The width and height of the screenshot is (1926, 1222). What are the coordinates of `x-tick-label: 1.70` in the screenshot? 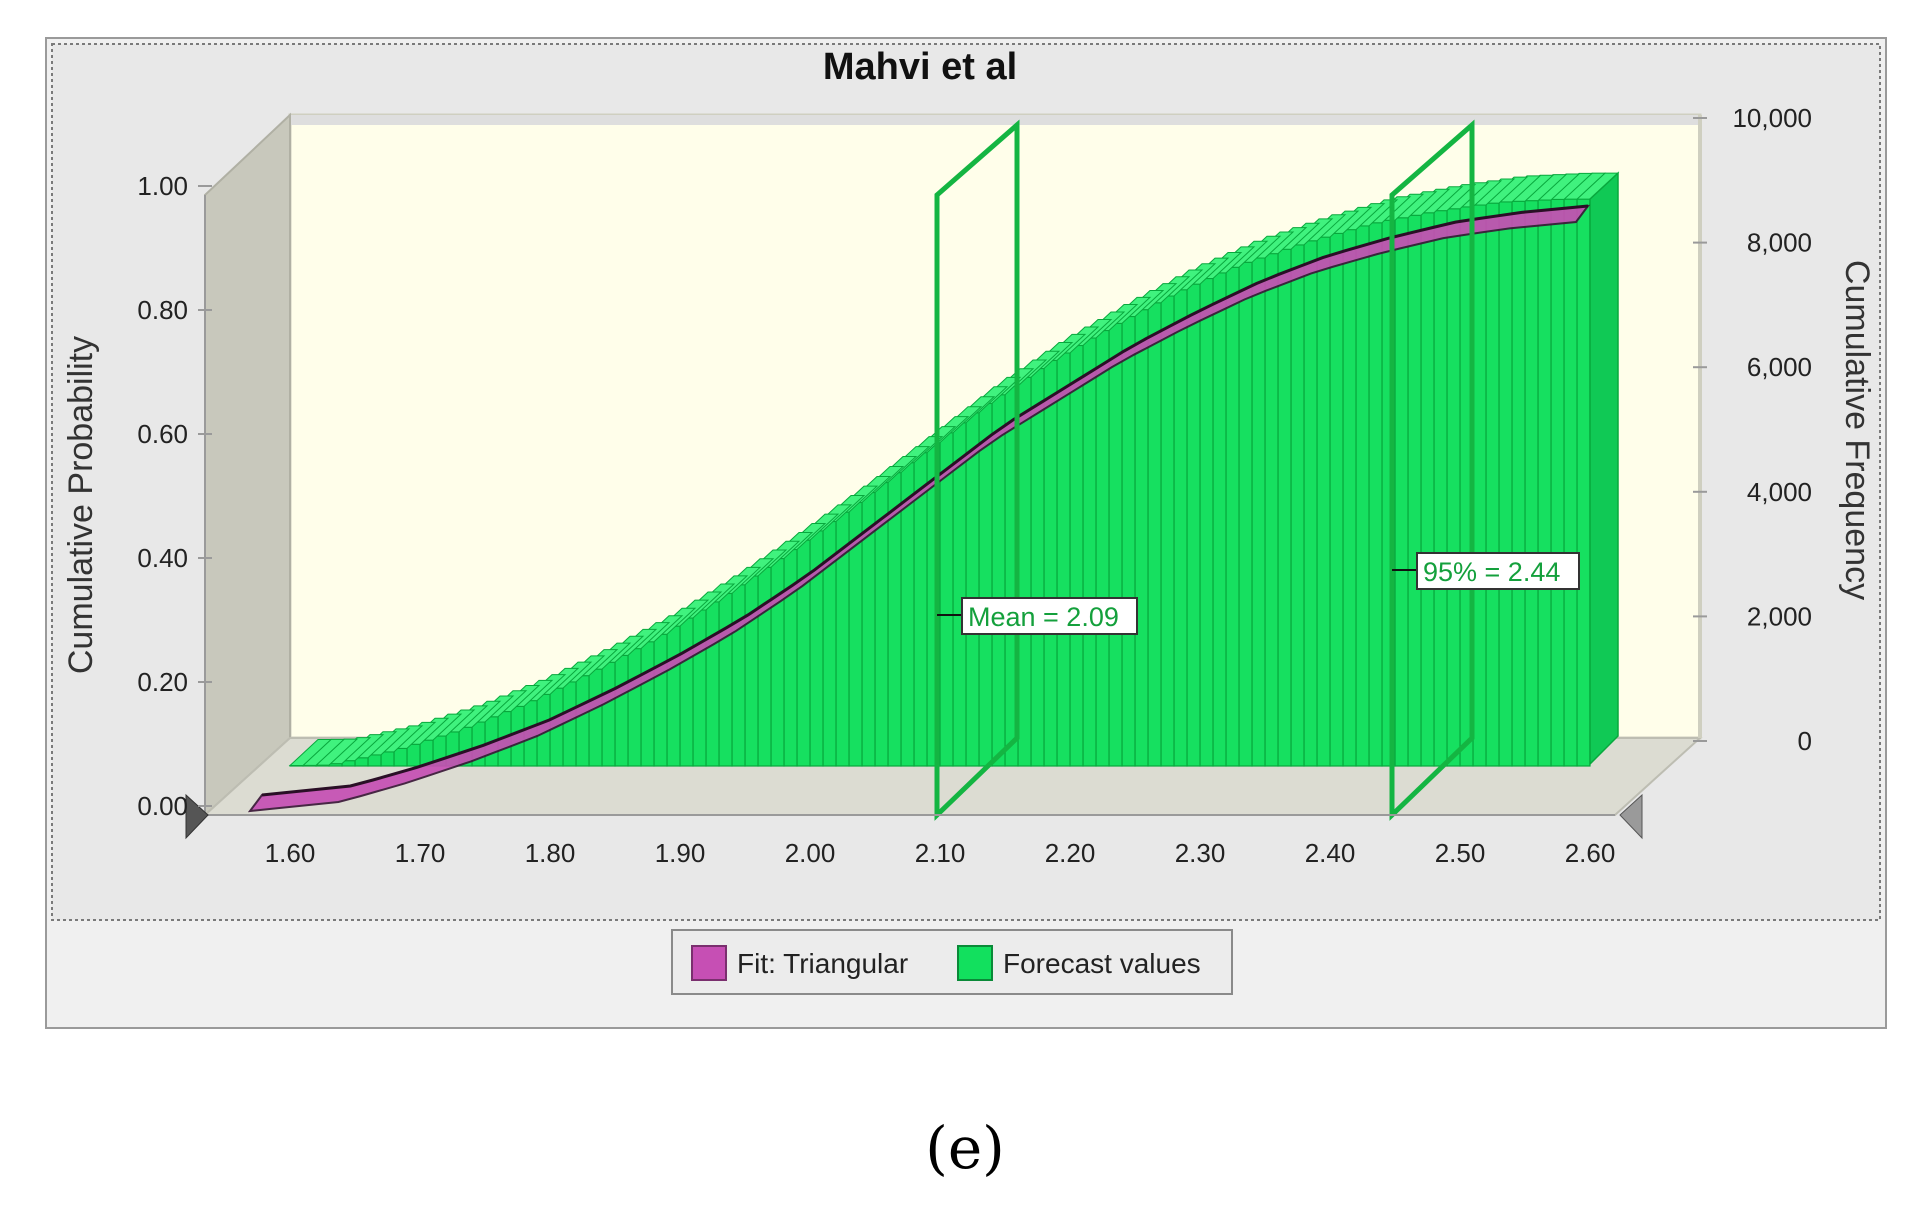 It's located at (420, 853).